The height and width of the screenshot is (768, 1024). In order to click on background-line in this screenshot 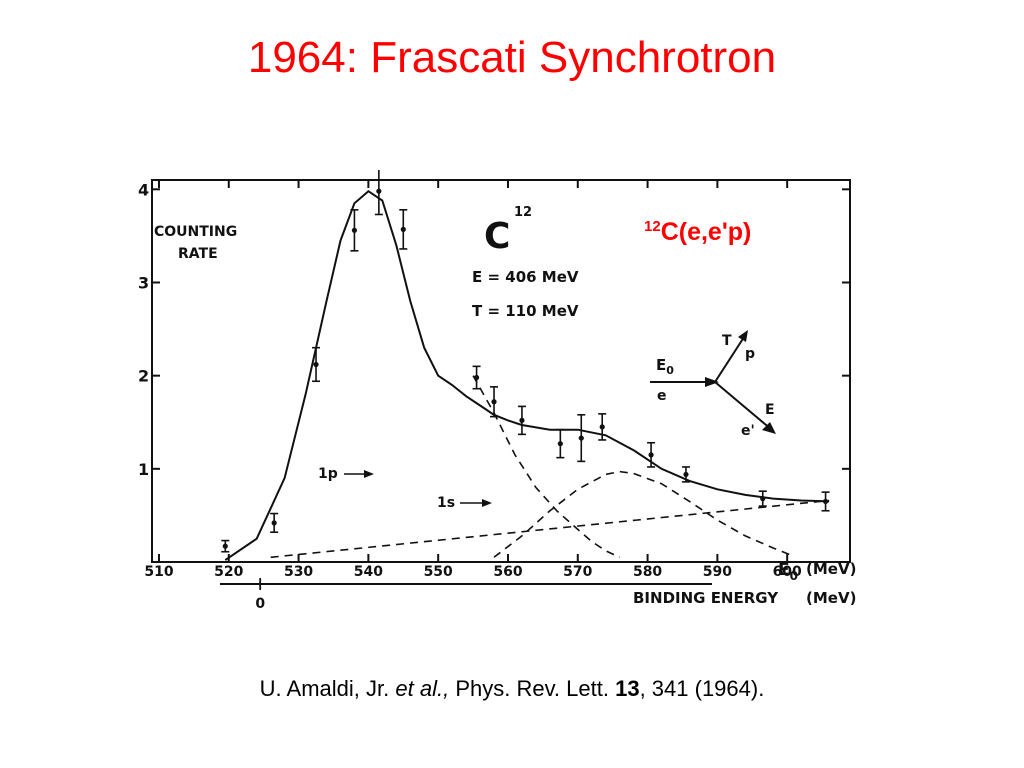, I will do `click(550, 529)`.